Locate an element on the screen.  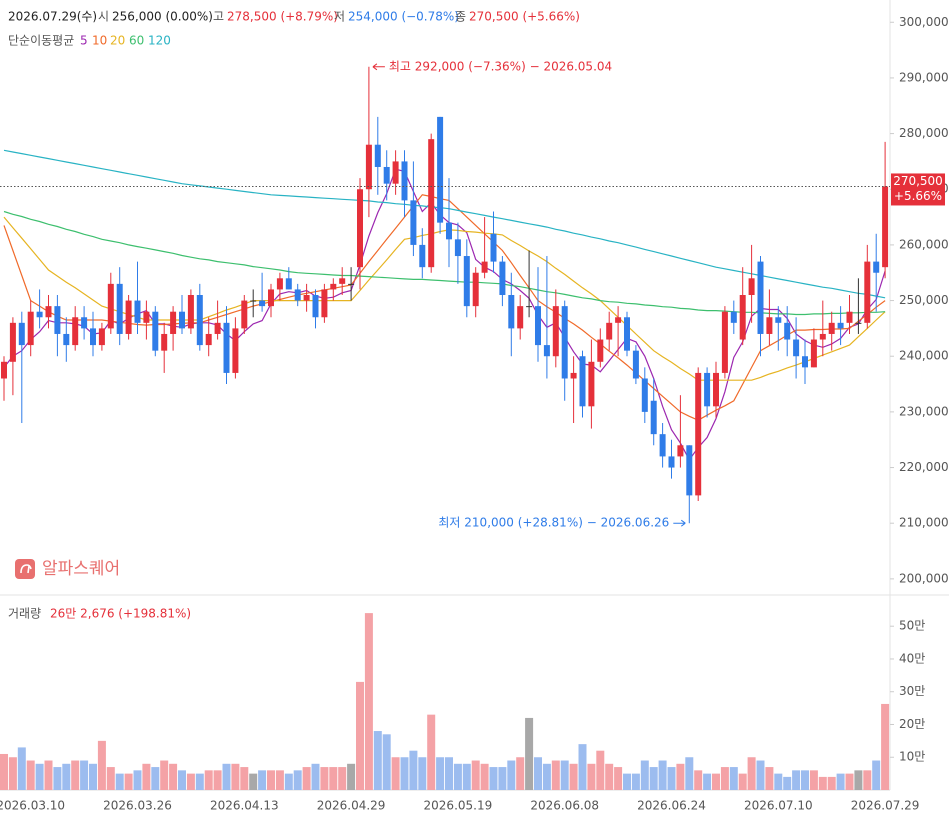
y-tick-label: 250,000 is located at coordinates (924, 300).